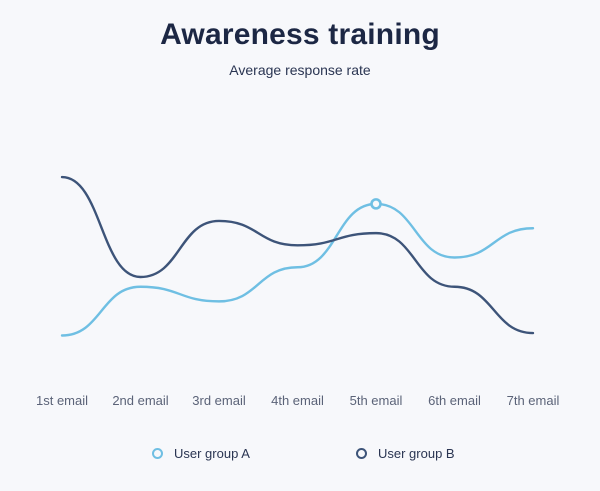 The height and width of the screenshot is (491, 600). I want to click on chart-subtitle: Average response rate, so click(300, 70).